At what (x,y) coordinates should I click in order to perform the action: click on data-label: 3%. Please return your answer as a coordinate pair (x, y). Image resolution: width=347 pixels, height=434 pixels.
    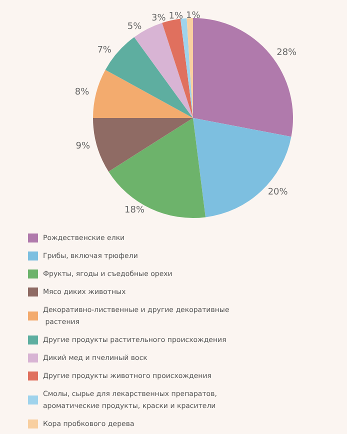
    Looking at the image, I should click on (158, 18).